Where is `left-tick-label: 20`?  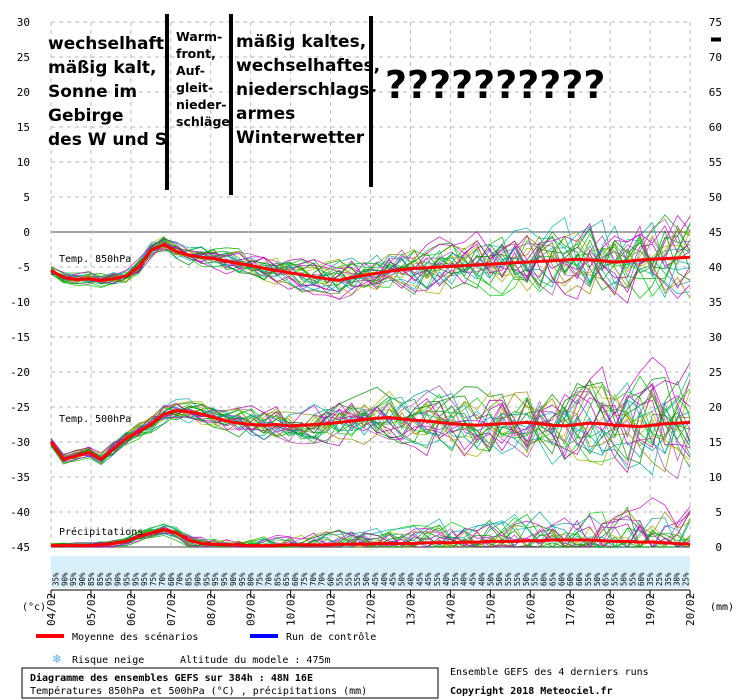 left-tick-label: 20 is located at coordinates (23, 92).